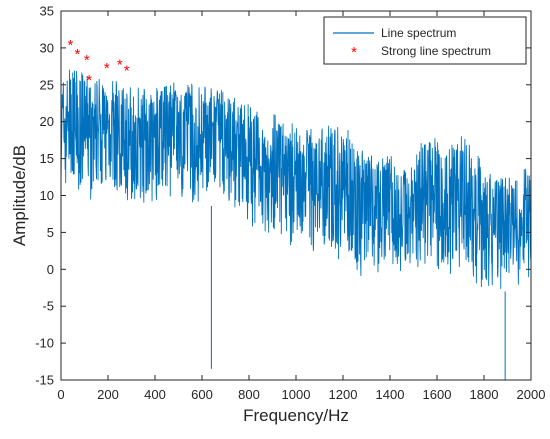  Describe the element at coordinates (47, 84) in the screenshot. I see `y-tick-label: 25` at that location.